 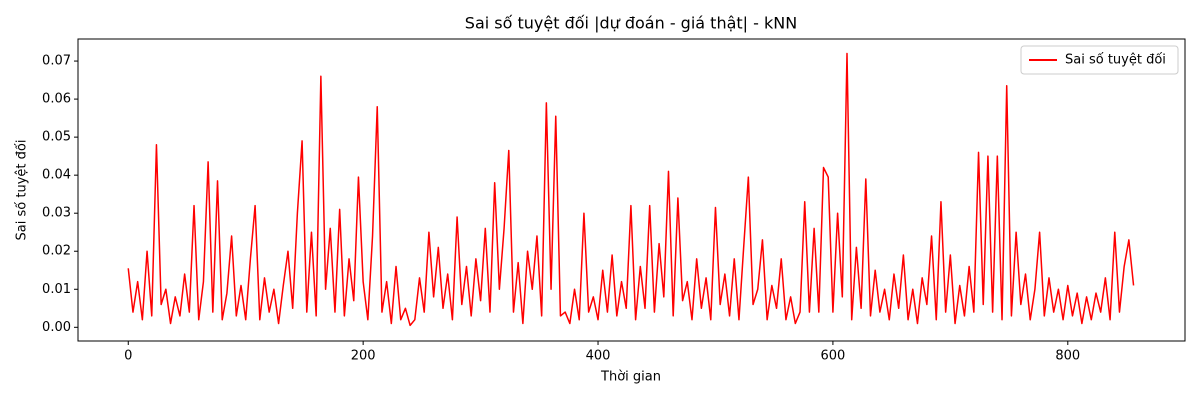 What do you see at coordinates (56, 251) in the screenshot?
I see `y-tick-label: 0.02` at bounding box center [56, 251].